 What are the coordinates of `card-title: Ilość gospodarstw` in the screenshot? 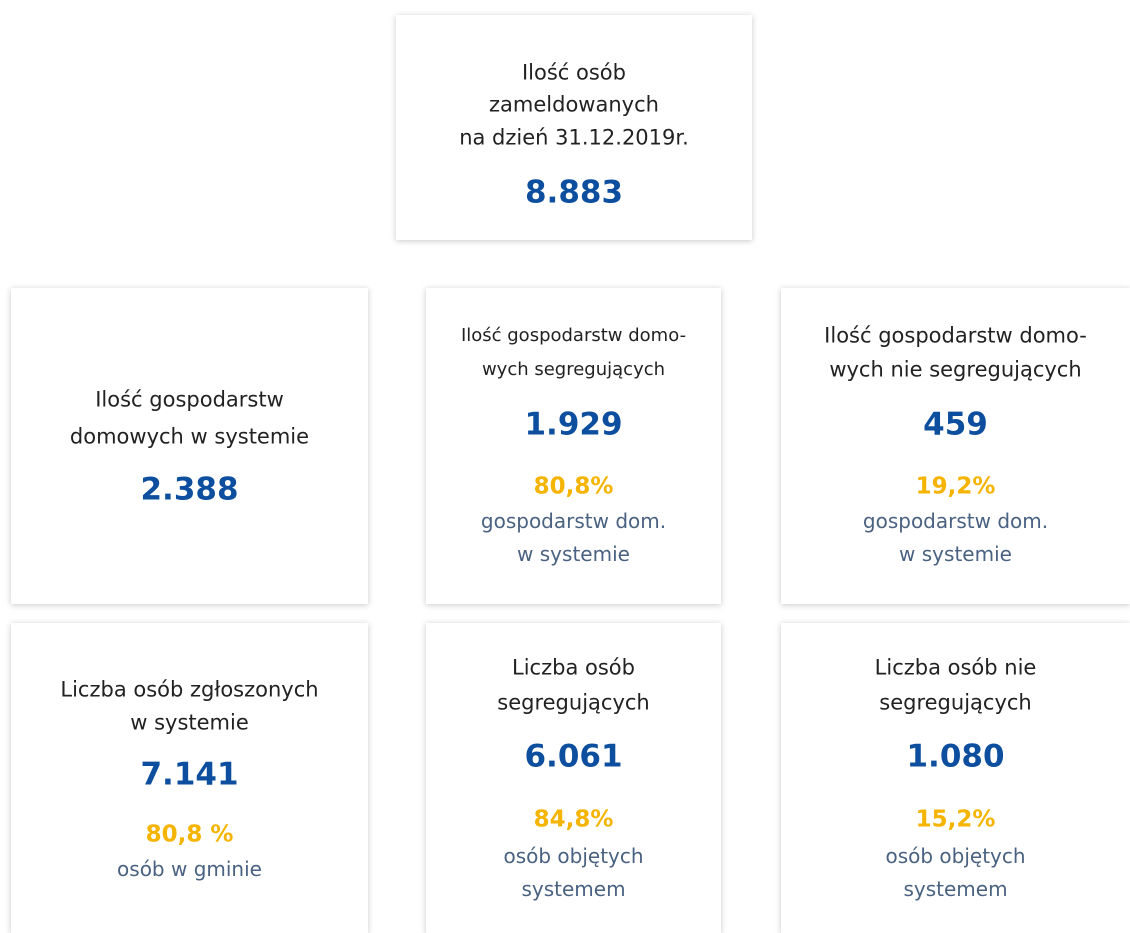 It's located at (189, 399).